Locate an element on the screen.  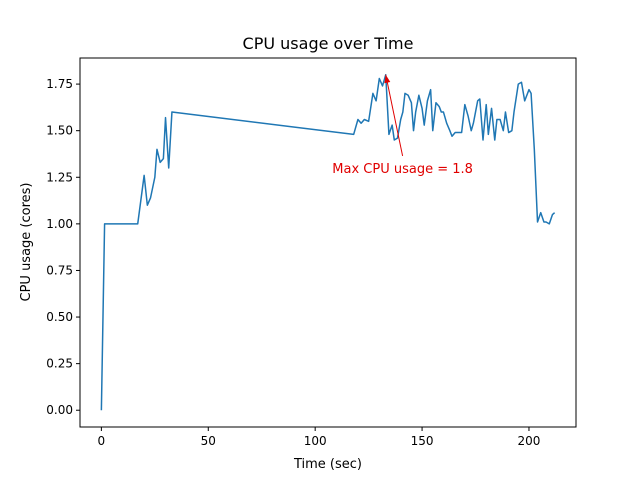
x-tick-label: 150 is located at coordinates (422, 441).